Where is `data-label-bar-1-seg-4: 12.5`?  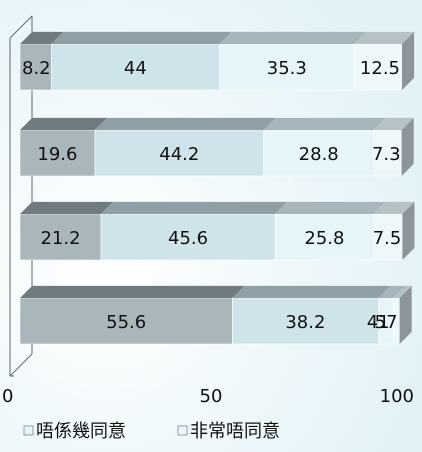 data-label-bar-1-seg-4: 12.5 is located at coordinates (380, 68).